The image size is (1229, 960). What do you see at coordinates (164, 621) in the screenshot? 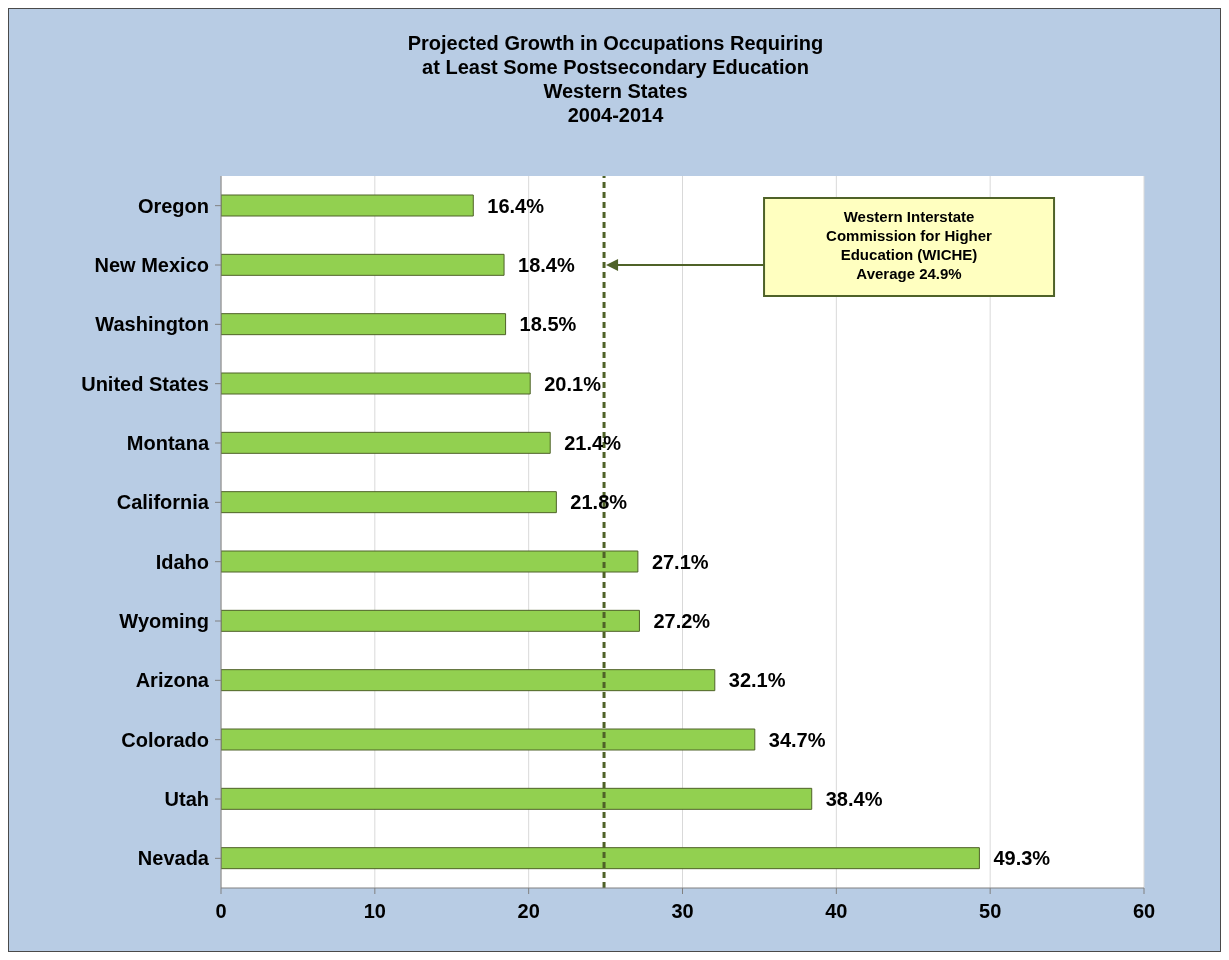
I see `y-tick-label: Wyoming` at bounding box center [164, 621].